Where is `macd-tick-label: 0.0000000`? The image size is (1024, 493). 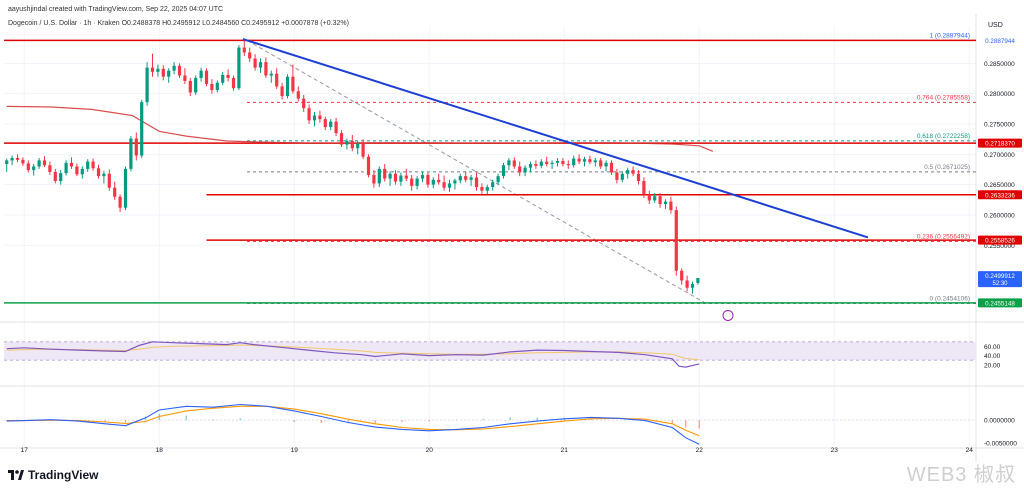
macd-tick-label: 0.0000000 is located at coordinates (999, 421).